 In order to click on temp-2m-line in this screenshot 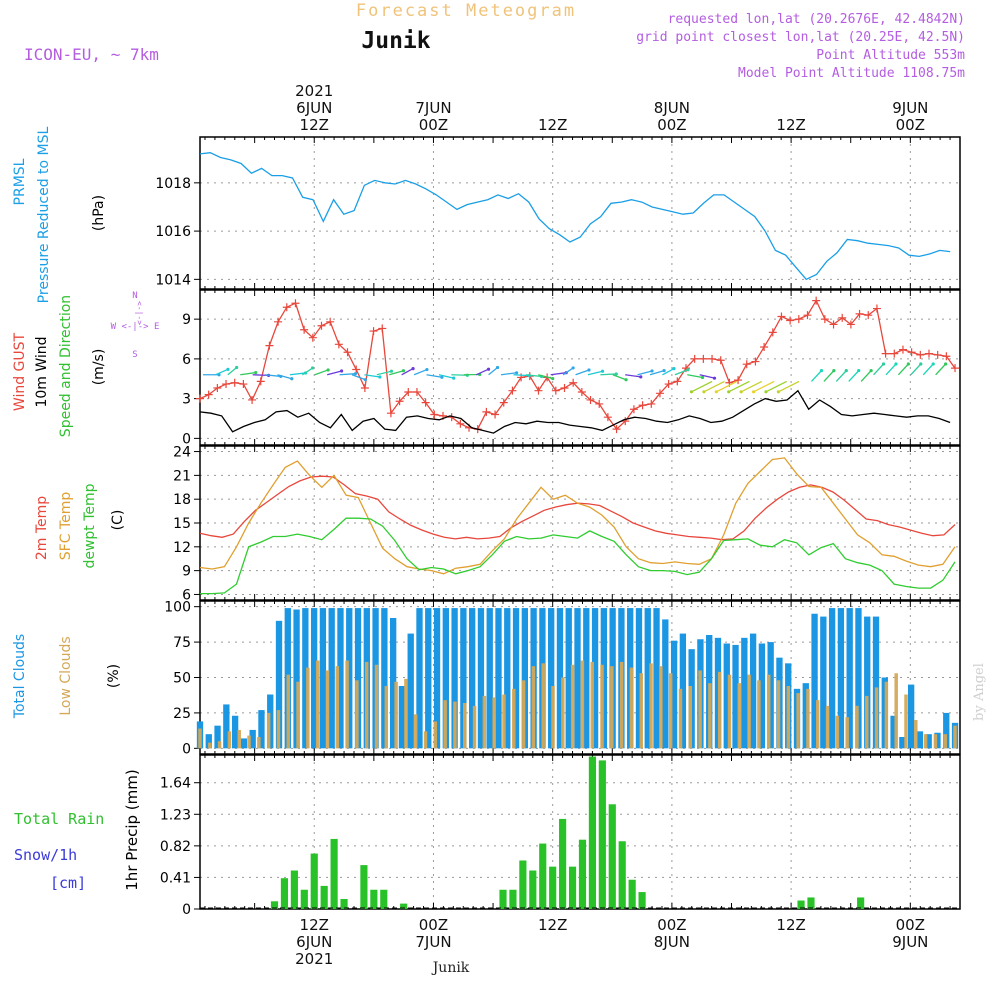, I will do `click(577, 508)`.